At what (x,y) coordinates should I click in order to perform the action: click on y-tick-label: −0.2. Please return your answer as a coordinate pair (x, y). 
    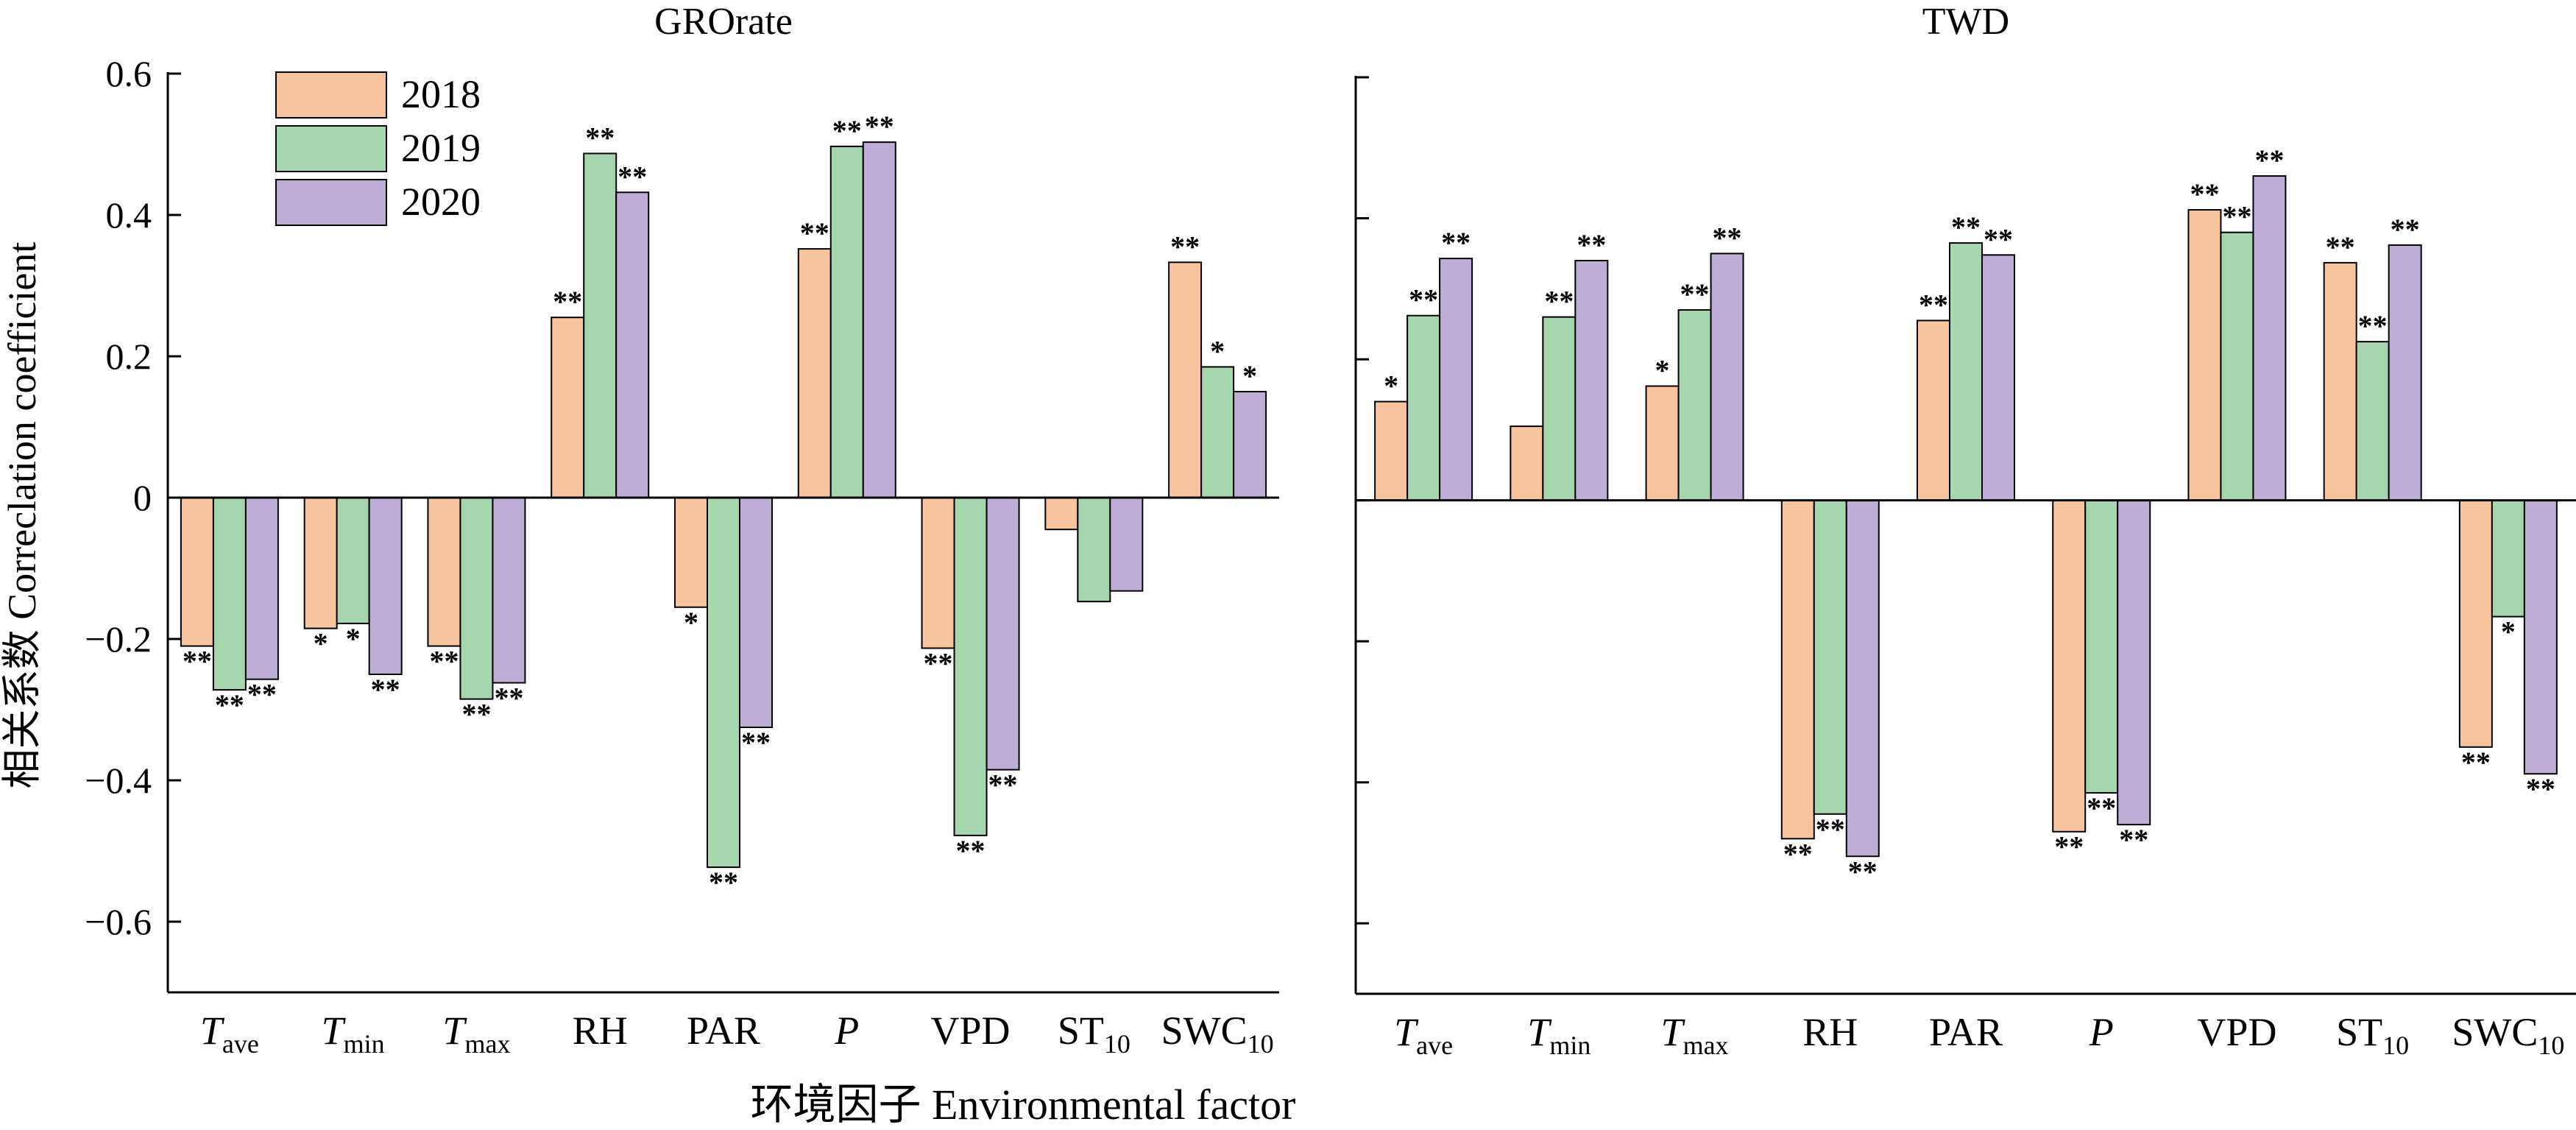
    Looking at the image, I should click on (118, 639).